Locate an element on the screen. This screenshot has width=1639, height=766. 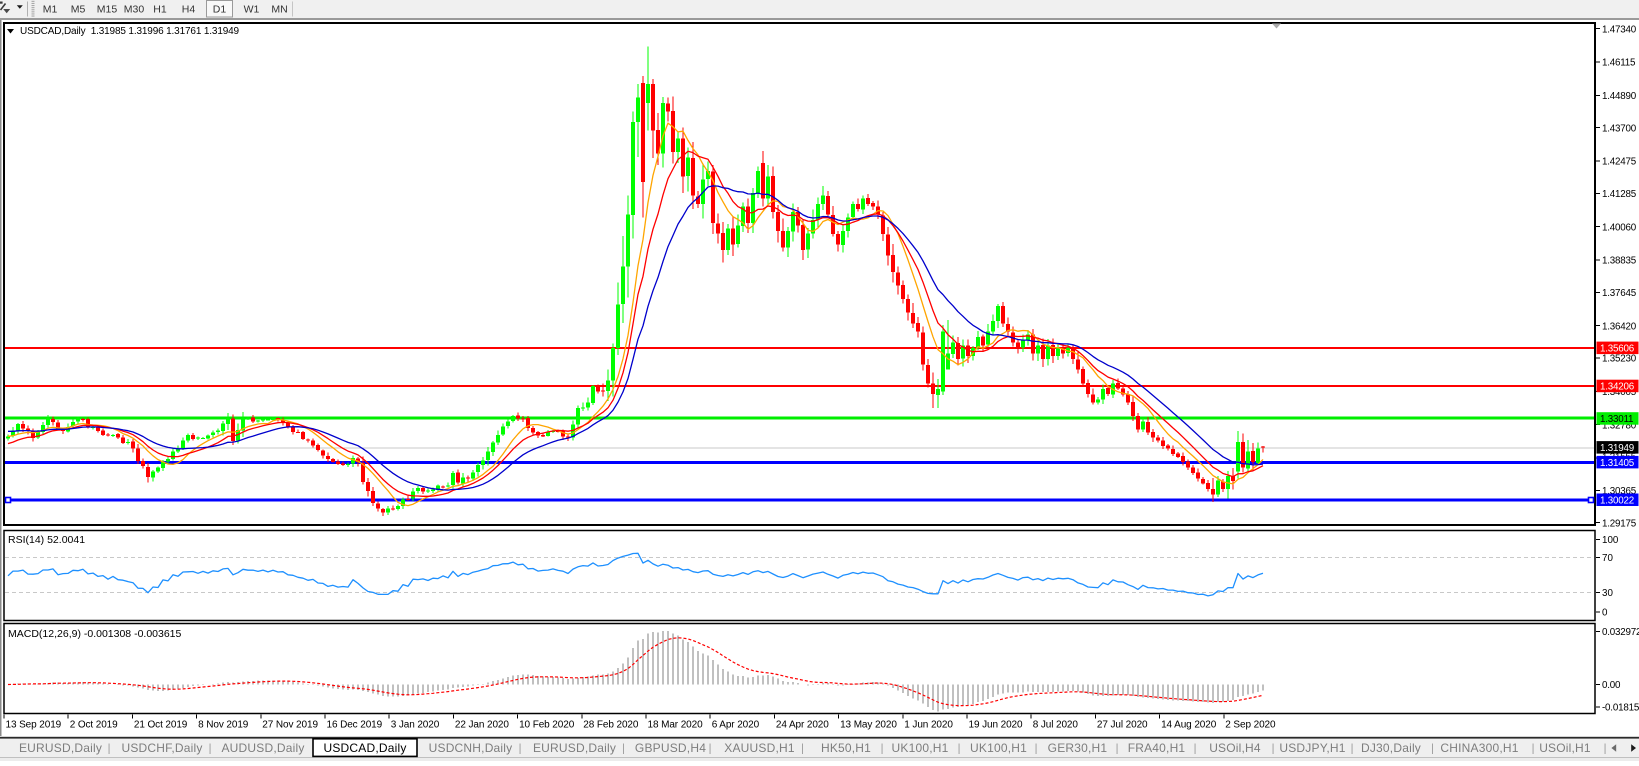
svg-text: 1.32780 is located at coordinates (1619, 425).